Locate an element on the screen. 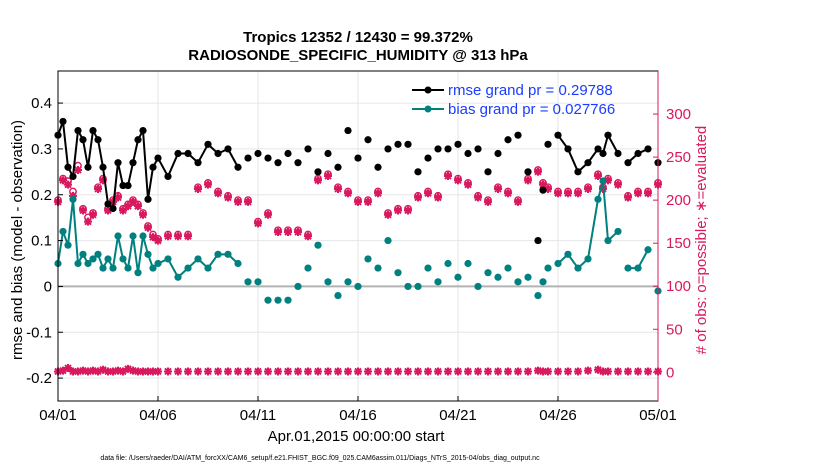 Image resolution: width=830 pixels, height=470 pixels. y-left-tick-label: -0.1 is located at coordinates (39, 332).